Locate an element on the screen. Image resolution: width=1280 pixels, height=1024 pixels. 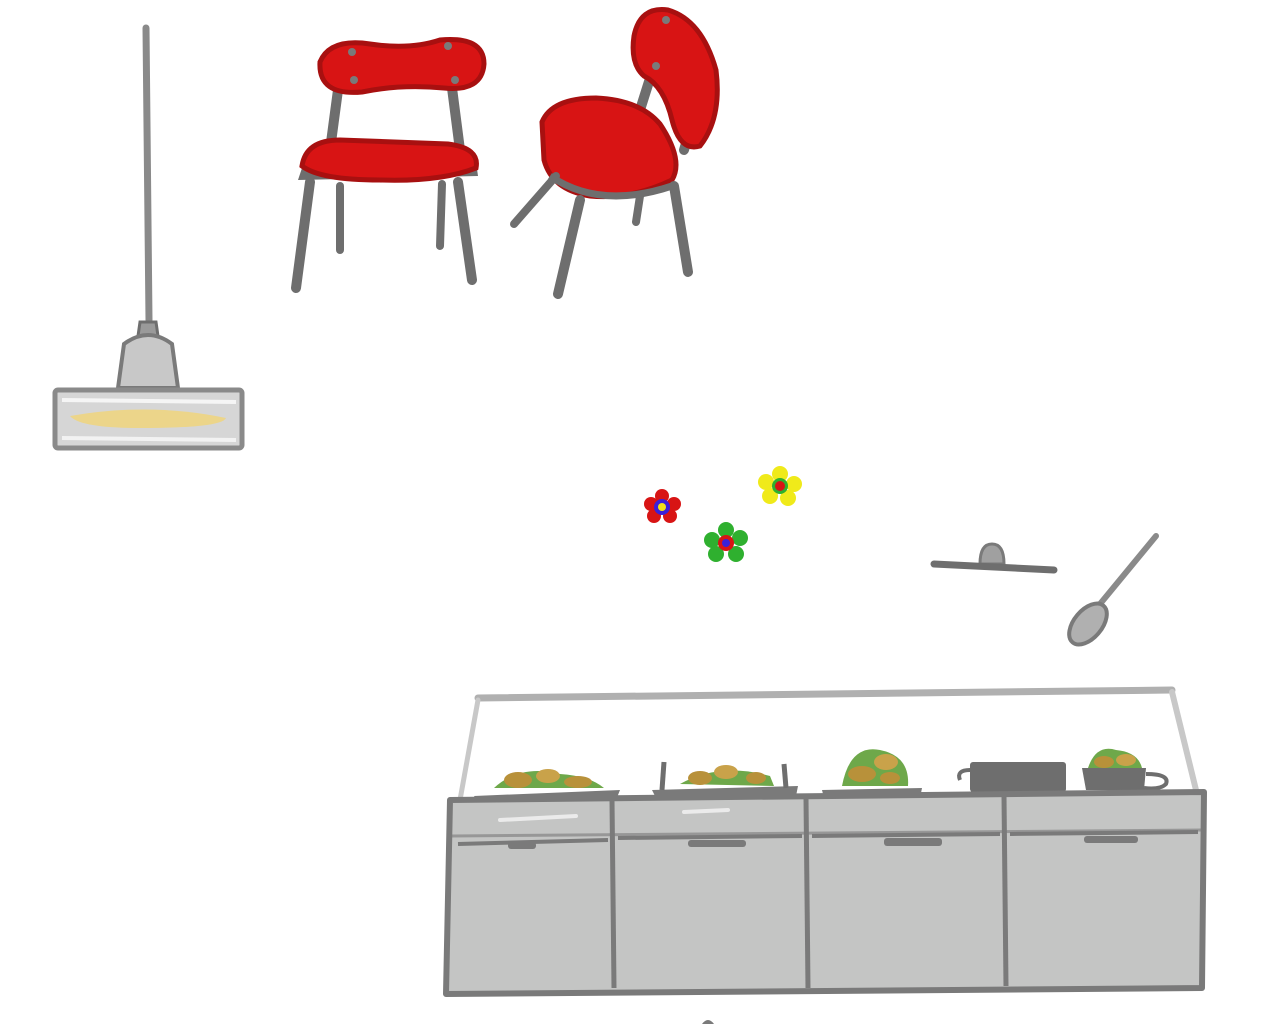
food-bowl is located at coordinates (1125, 769).